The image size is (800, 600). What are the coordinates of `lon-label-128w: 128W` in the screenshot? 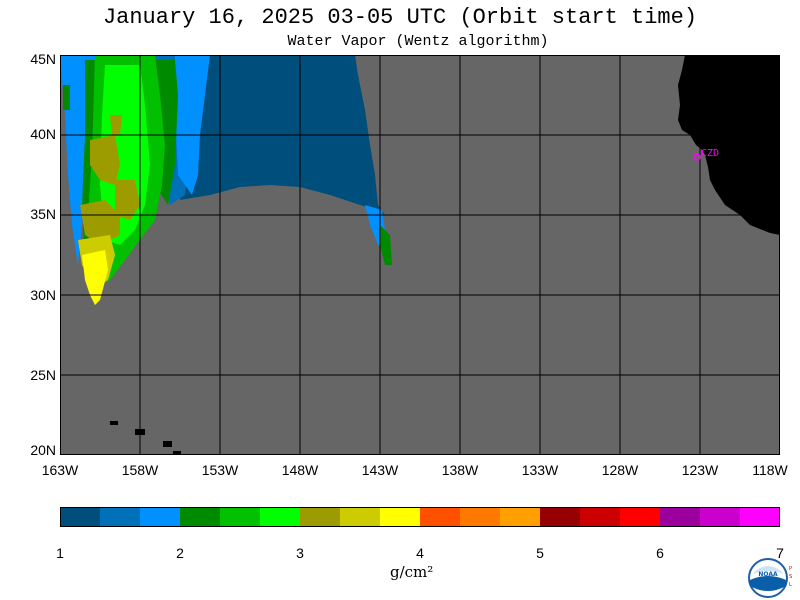 It's located at (620, 470).